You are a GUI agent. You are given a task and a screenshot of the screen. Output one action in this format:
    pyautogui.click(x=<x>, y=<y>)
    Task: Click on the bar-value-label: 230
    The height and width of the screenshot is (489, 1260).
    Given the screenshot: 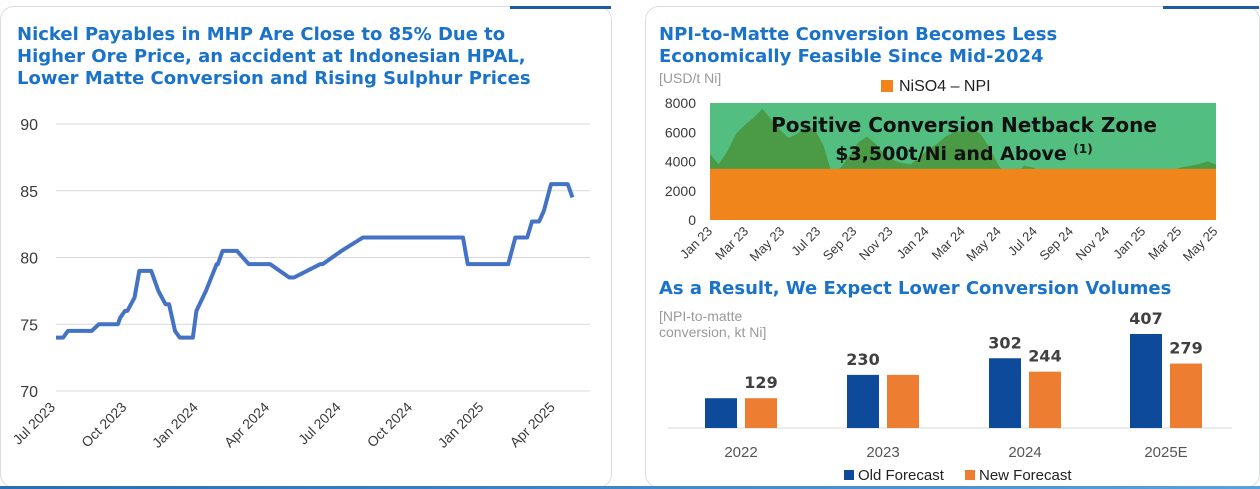 What is the action you would take?
    pyautogui.click(x=862, y=359)
    